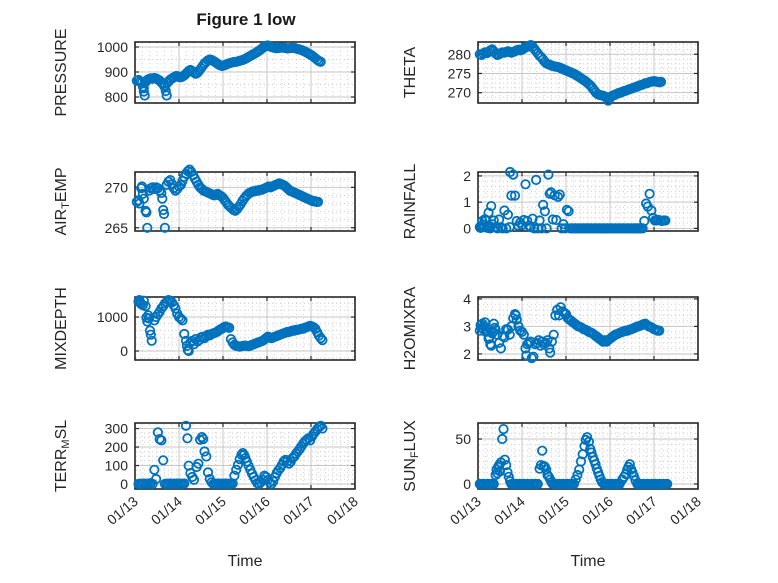  Describe the element at coordinates (117, 228) in the screenshot. I see `y-tick-label: 265` at that location.